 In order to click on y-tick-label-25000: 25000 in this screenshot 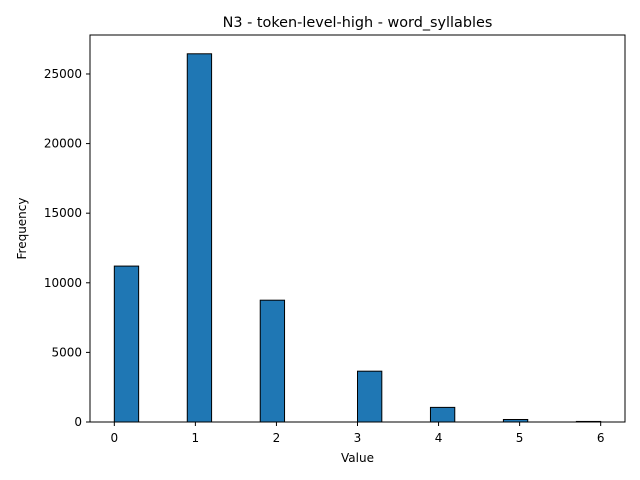, I will do `click(63, 74)`.